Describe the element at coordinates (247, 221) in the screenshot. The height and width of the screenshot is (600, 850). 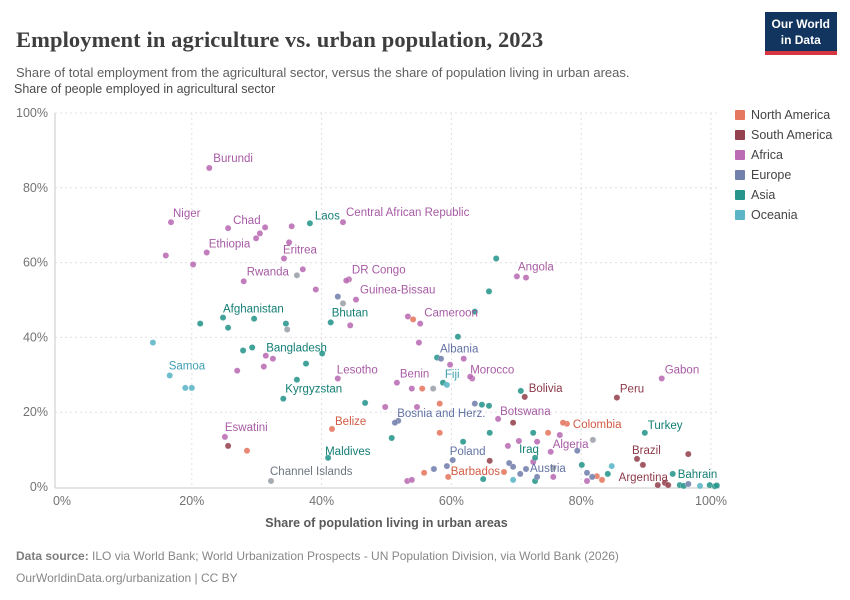
I see `country-label: Chad` at that location.